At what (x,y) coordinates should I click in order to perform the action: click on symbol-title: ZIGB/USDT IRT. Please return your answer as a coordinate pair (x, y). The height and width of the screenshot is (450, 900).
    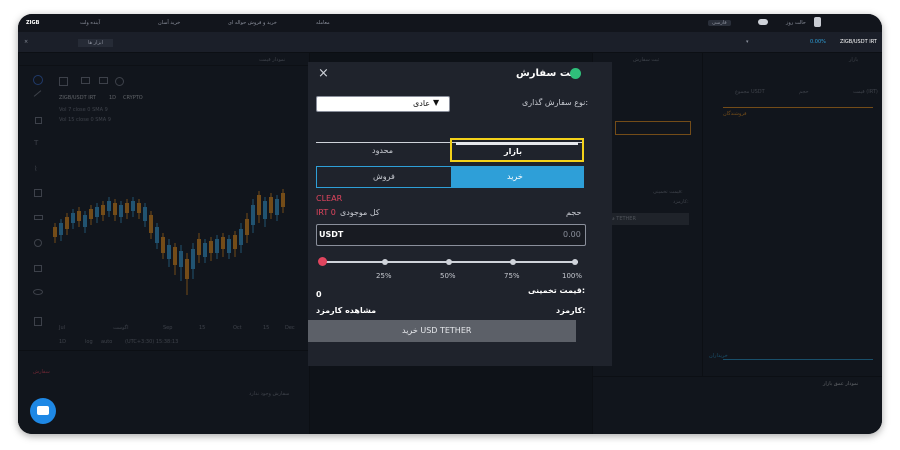
    Looking at the image, I should click on (858, 42).